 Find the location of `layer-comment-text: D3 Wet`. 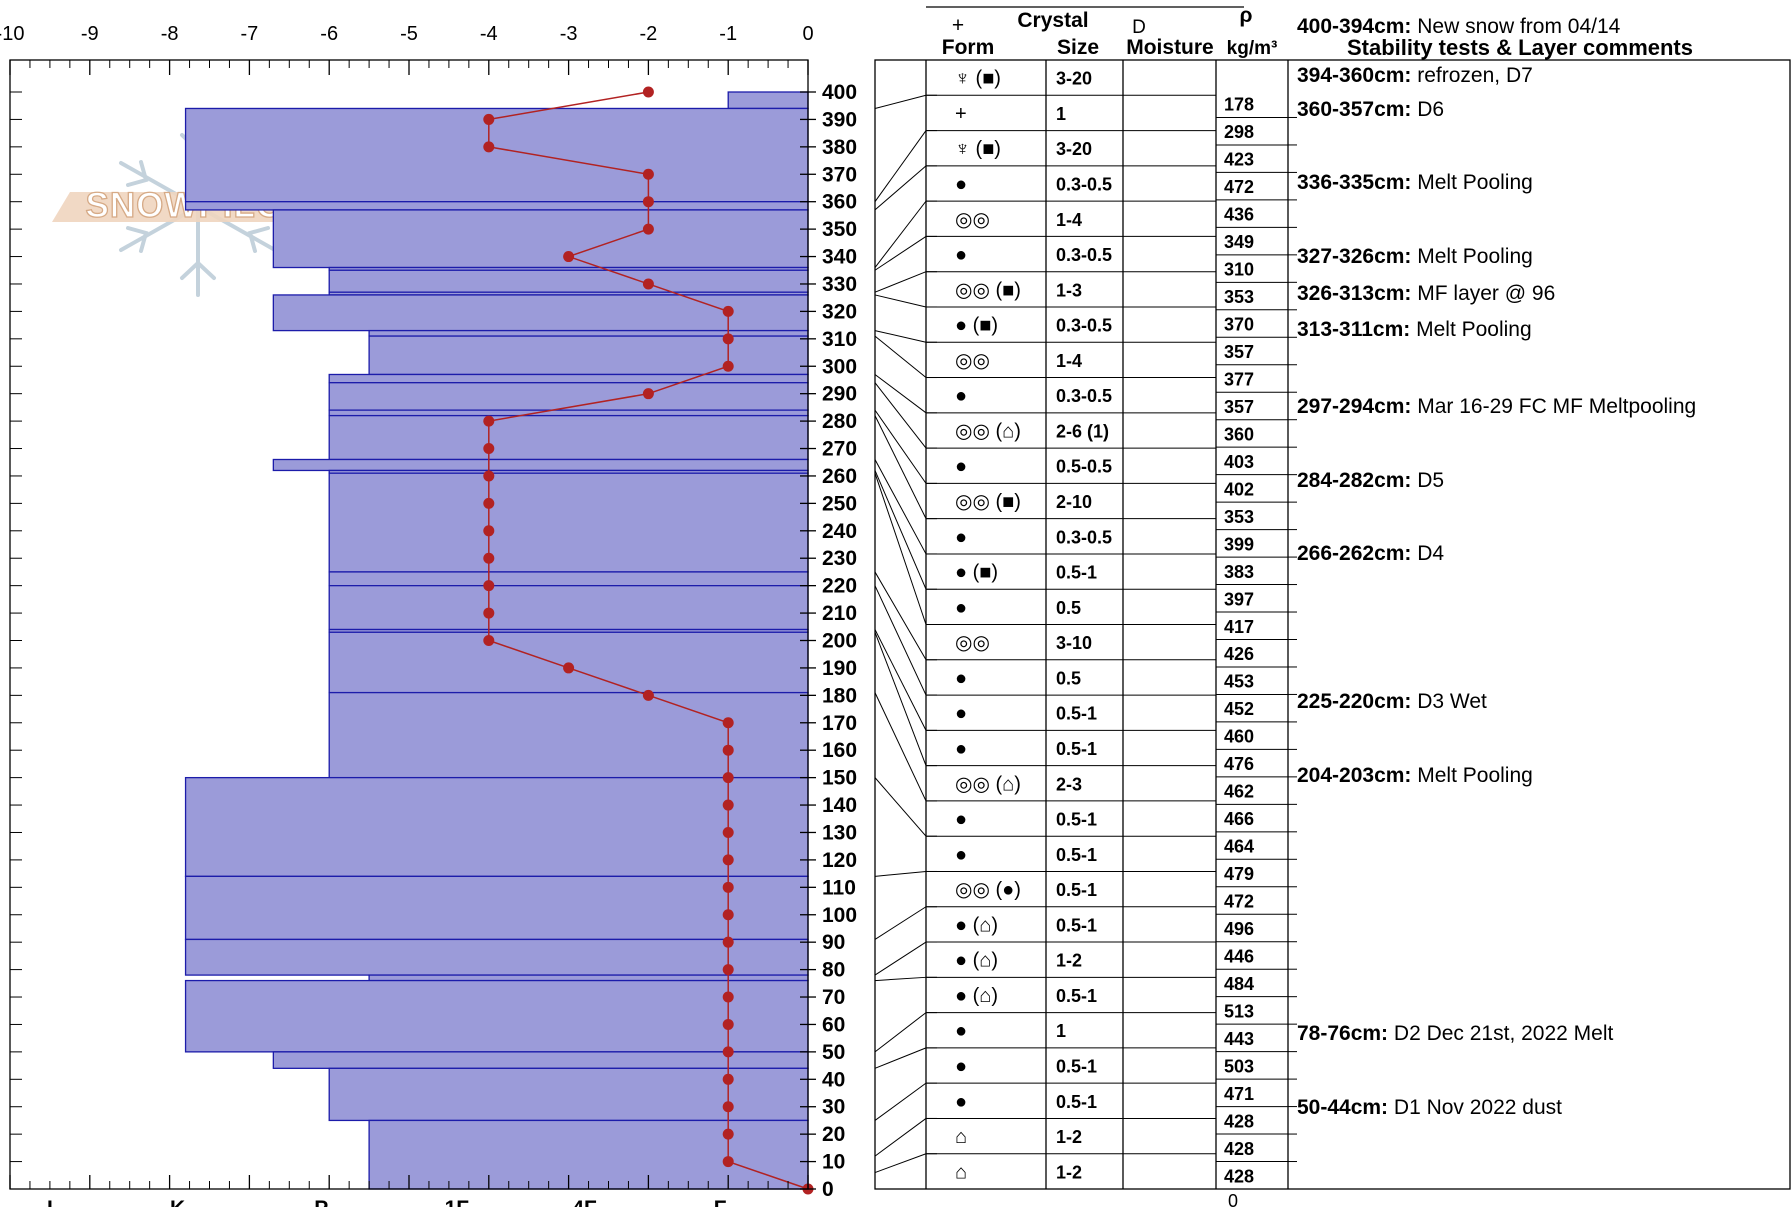

layer-comment-text: D3 Wet is located at coordinates (1449, 701).